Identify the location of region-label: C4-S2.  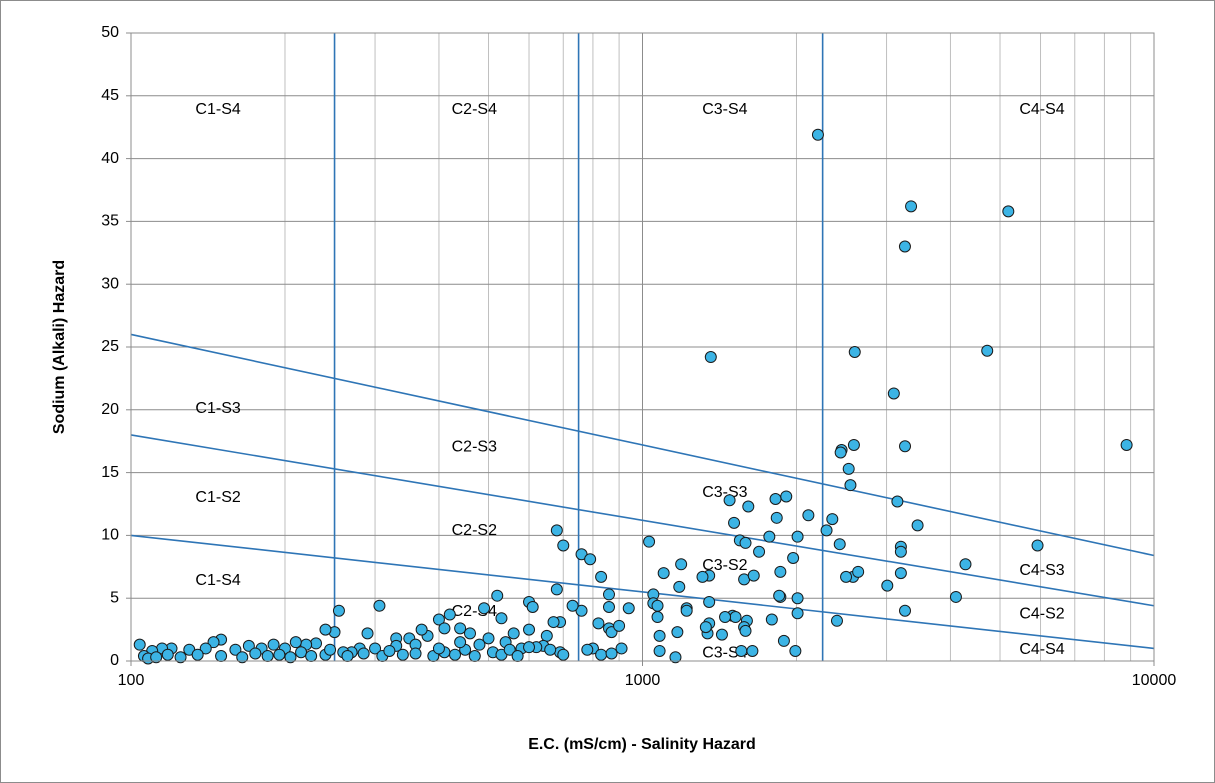
(1041, 614).